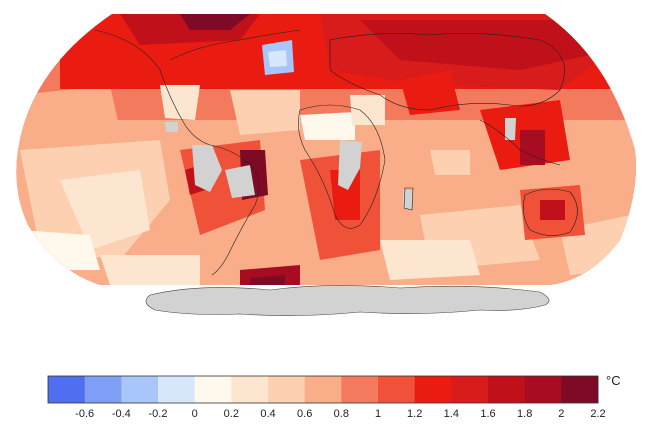 The height and width of the screenshot is (427, 650). I want to click on legend-tick-label: 0.6, so click(304, 414).